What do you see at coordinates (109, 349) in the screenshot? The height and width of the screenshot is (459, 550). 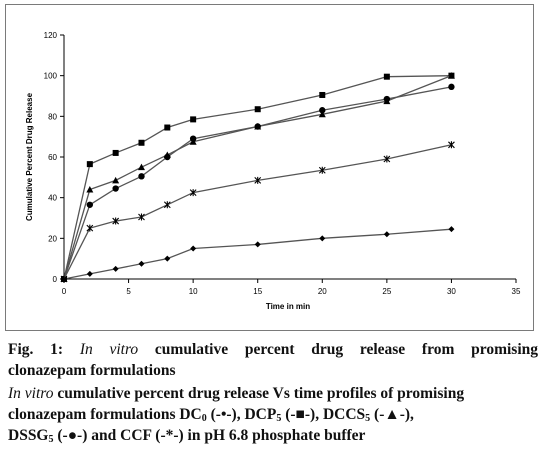 I see `caption-italic-in-vitro: In vitro` at bounding box center [109, 349].